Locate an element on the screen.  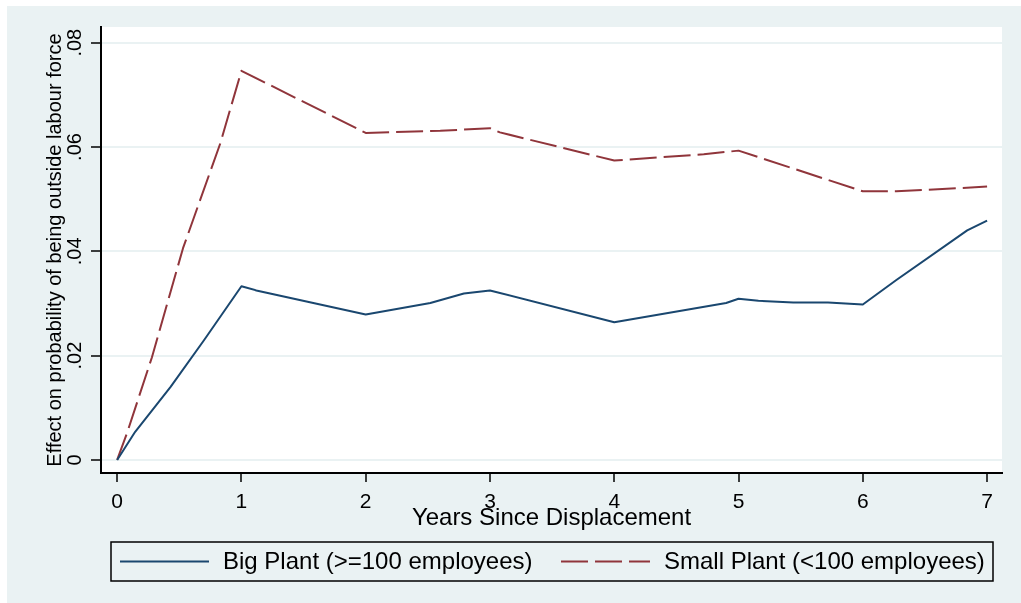
y-tick-label: .04 is located at coordinates (73, 251).